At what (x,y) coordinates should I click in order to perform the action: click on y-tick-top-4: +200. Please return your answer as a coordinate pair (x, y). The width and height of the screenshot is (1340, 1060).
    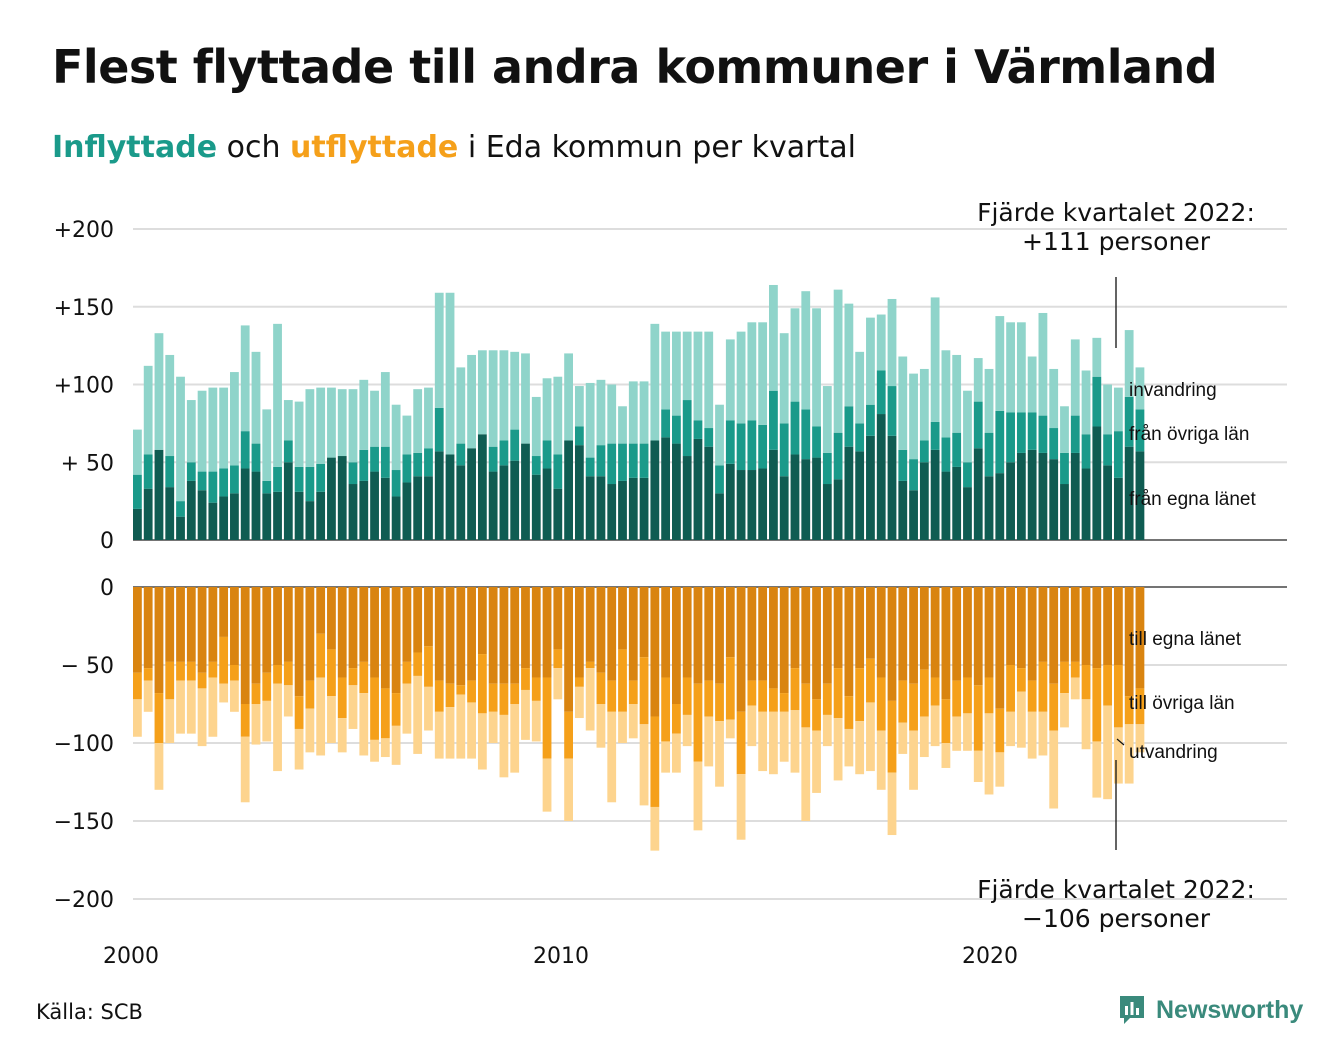
    Looking at the image, I should click on (84, 230).